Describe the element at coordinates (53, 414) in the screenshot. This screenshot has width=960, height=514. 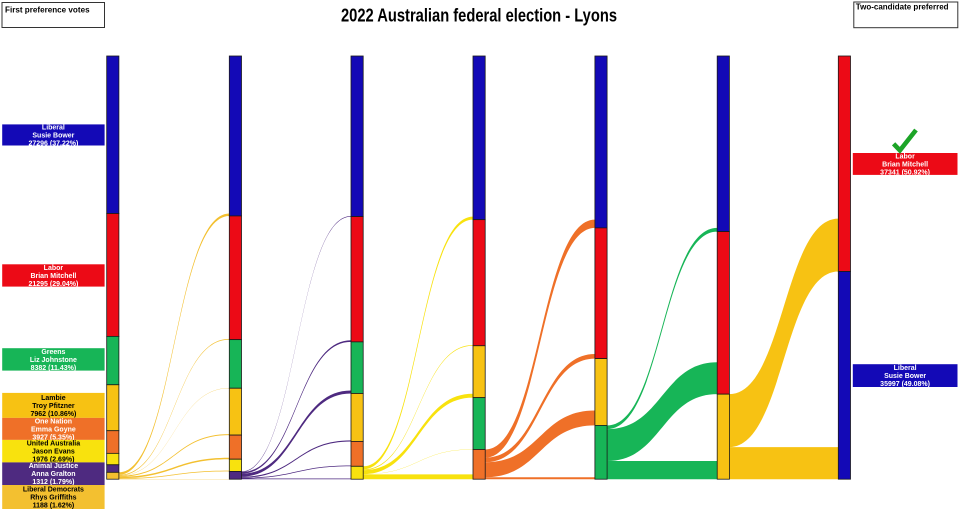
I see `svg-text: 7962 (10.86%)` at that location.